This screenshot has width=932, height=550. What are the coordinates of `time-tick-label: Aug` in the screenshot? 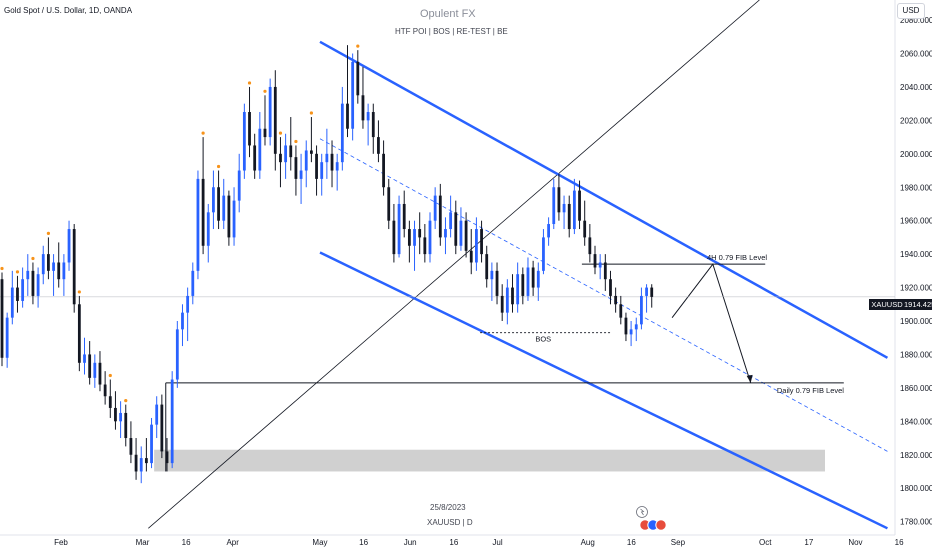 It's located at (588, 542).